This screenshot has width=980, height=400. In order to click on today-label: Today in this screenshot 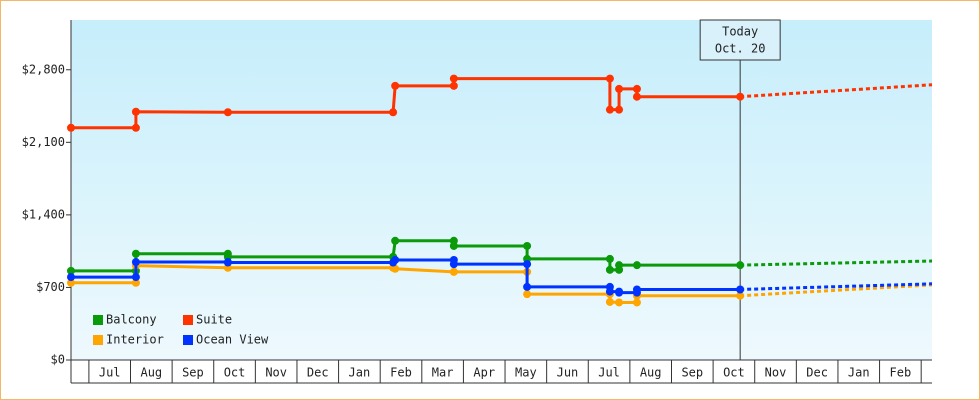, I will do `click(740, 32)`.